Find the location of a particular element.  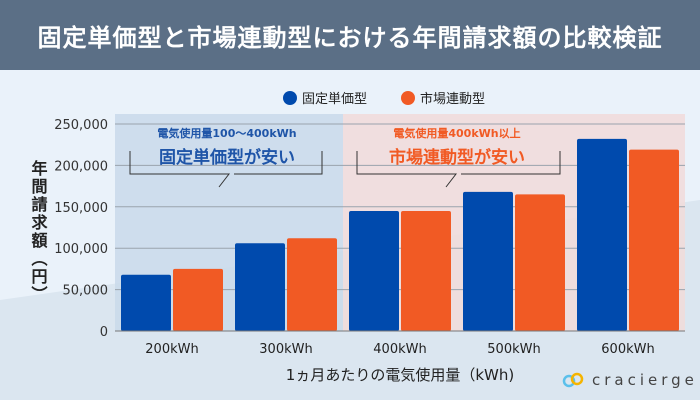

y-tick-label: 200,000 is located at coordinates (81, 166).